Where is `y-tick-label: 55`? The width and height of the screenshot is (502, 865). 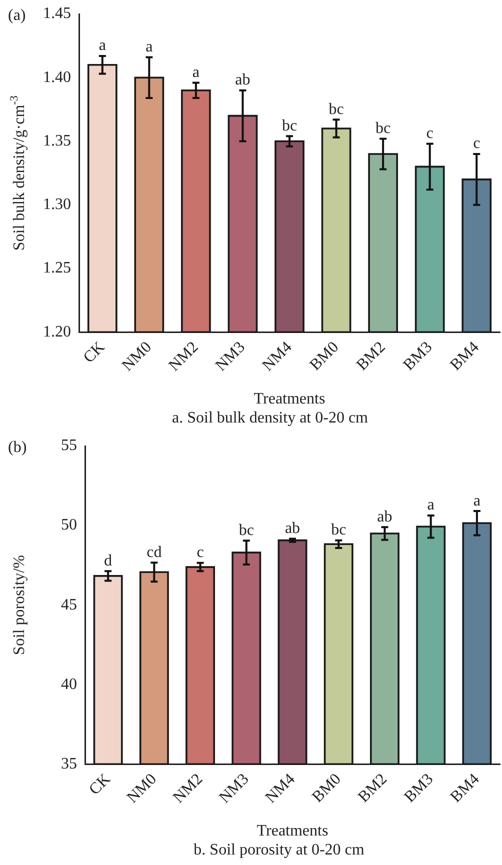
y-tick-label: 55 is located at coordinates (69, 445).